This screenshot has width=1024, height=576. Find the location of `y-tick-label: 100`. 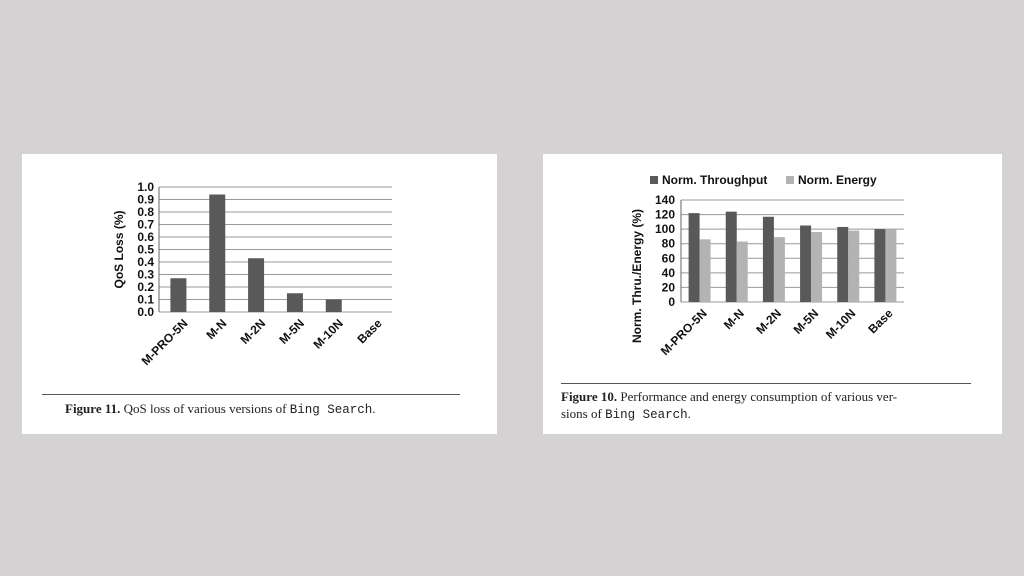

y-tick-label: 100 is located at coordinates (665, 229).